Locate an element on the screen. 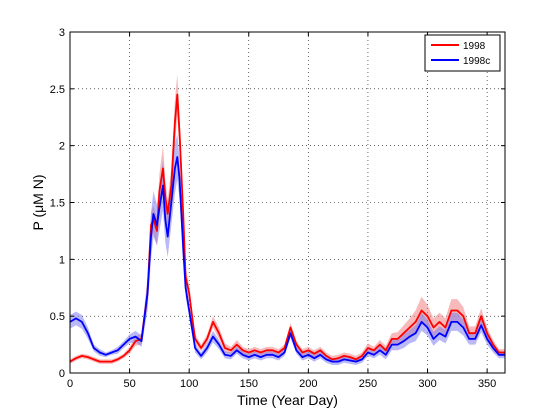 The height and width of the screenshot is (417, 540). y-tick-label: 2.5 is located at coordinates (57, 90).